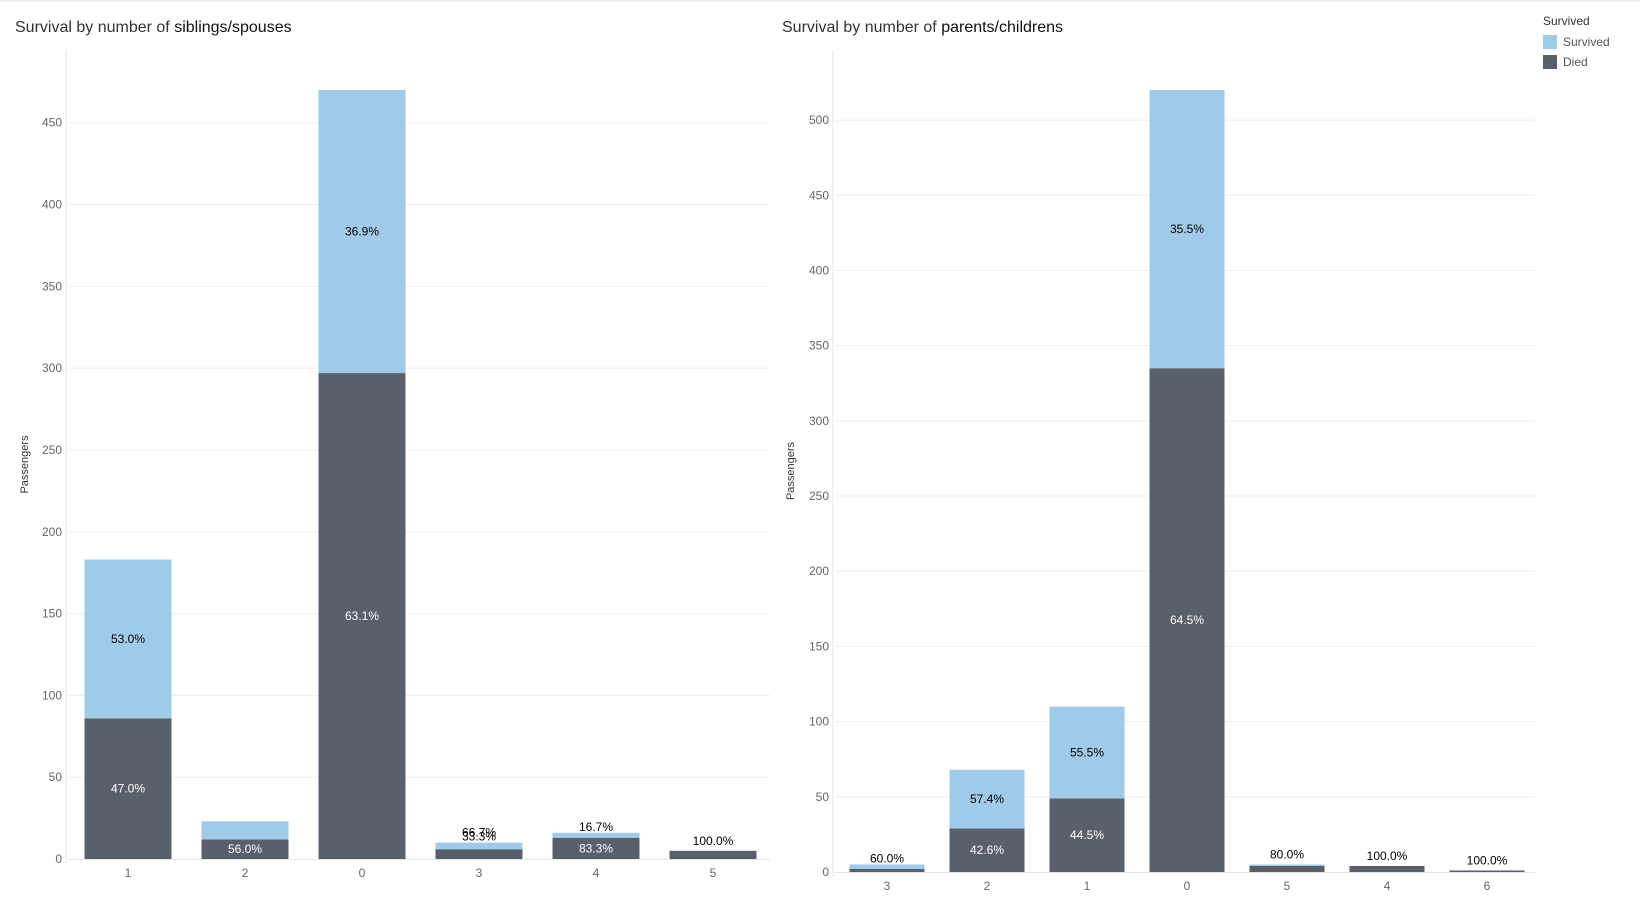 The height and width of the screenshot is (903, 1640). What do you see at coordinates (1586, 42) in the screenshot?
I see `legend-label-survived: Survived` at bounding box center [1586, 42].